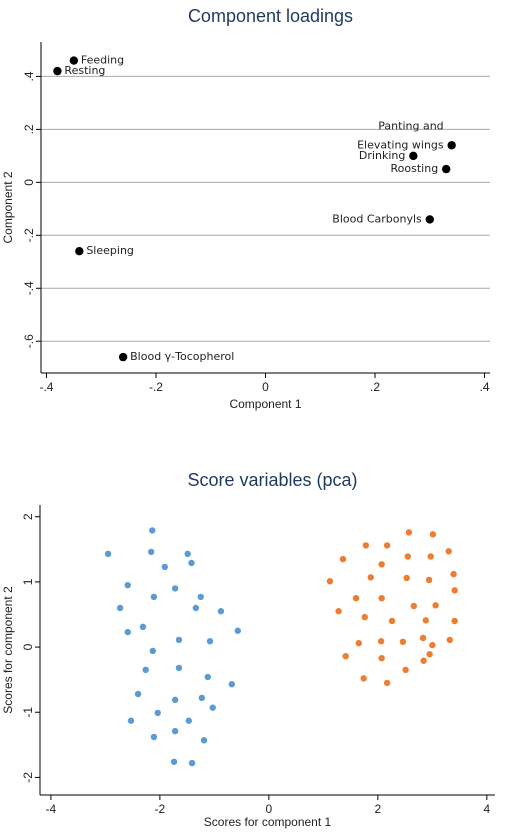 Image resolution: width=505 pixels, height=839 pixels. Describe the element at coordinates (485, 387) in the screenshot. I see `x-tick-label: .4` at that location.